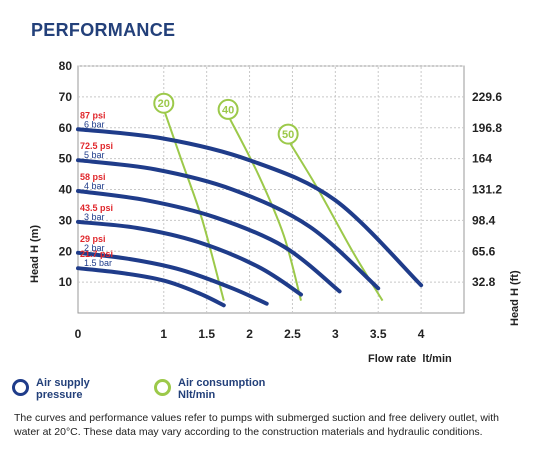 The image size is (535, 451). What do you see at coordinates (66, 66) in the screenshot?
I see `y-tick-label: 80` at bounding box center [66, 66].